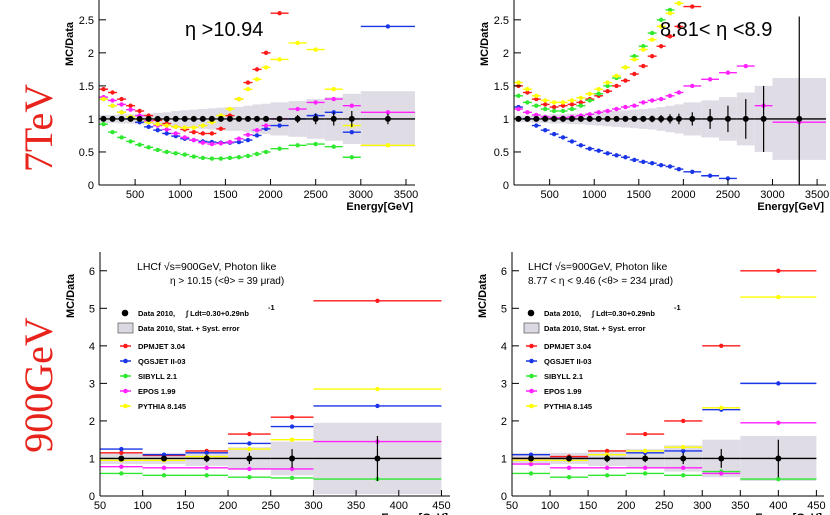  I want to click on y-axis-title: MC/Data, so click(485, 43).